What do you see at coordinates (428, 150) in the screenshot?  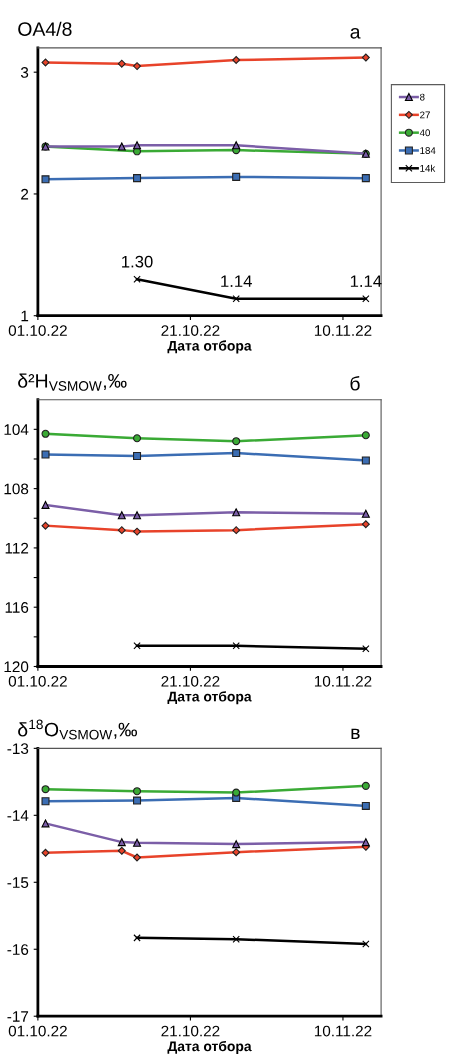 I see `legend-label: 184` at bounding box center [428, 150].